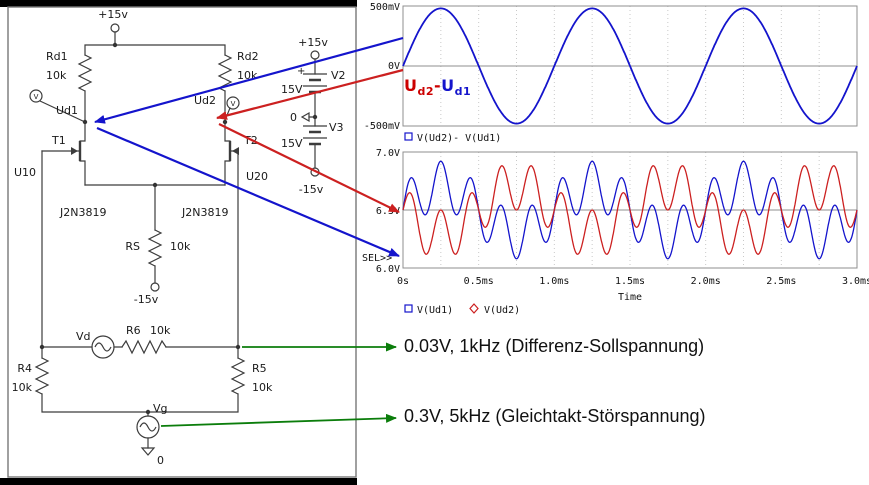 Image resolution: width=869 pixels, height=485 pixels. I want to click on t2-model-label: J2N3819, so click(204, 212).